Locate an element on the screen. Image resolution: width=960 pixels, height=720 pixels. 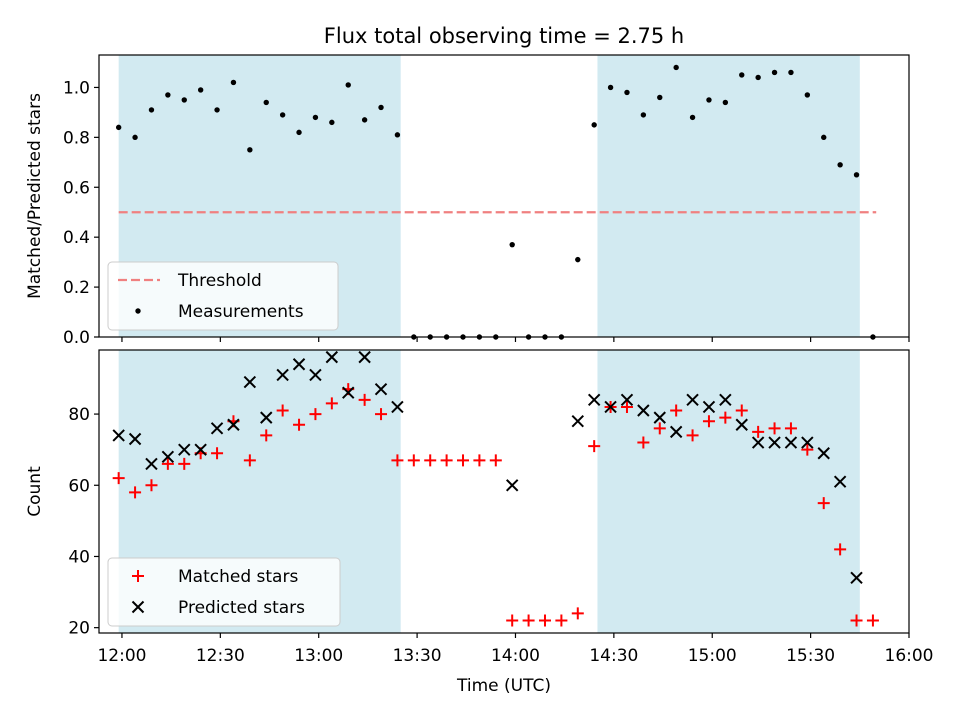
x-tick-label: 13:00 is located at coordinates (318, 656).